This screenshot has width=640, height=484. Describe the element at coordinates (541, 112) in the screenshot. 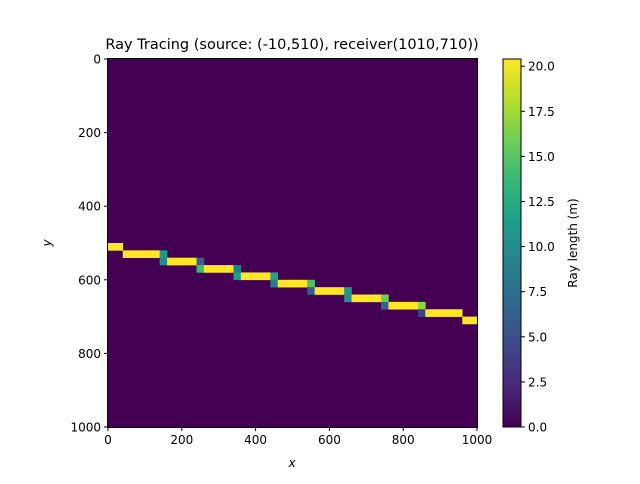

I see `colorbar-tick-label: 17.5` at that location.